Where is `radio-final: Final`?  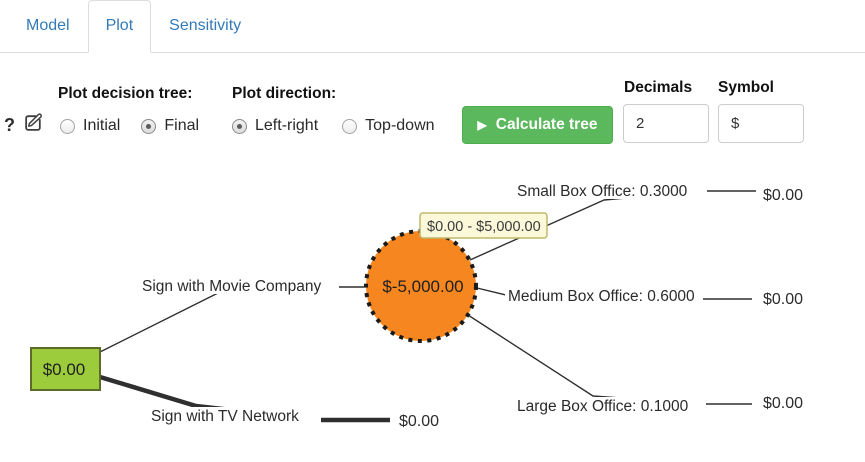 radio-final: Final is located at coordinates (170, 126).